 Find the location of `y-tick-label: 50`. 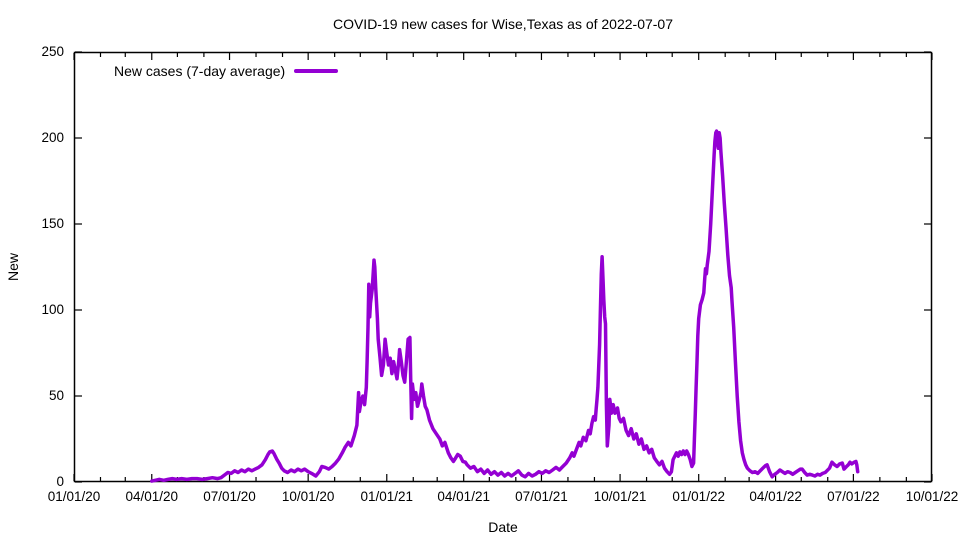

y-tick-label: 50 is located at coordinates (56, 395).